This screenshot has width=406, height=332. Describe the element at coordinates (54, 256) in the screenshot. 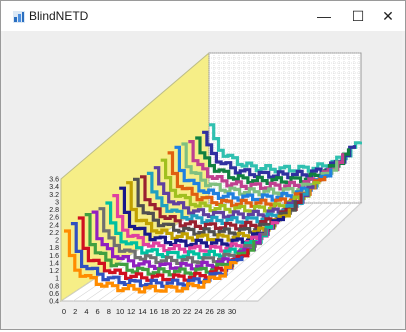

I see `y-tick-label: 1.6` at that location.